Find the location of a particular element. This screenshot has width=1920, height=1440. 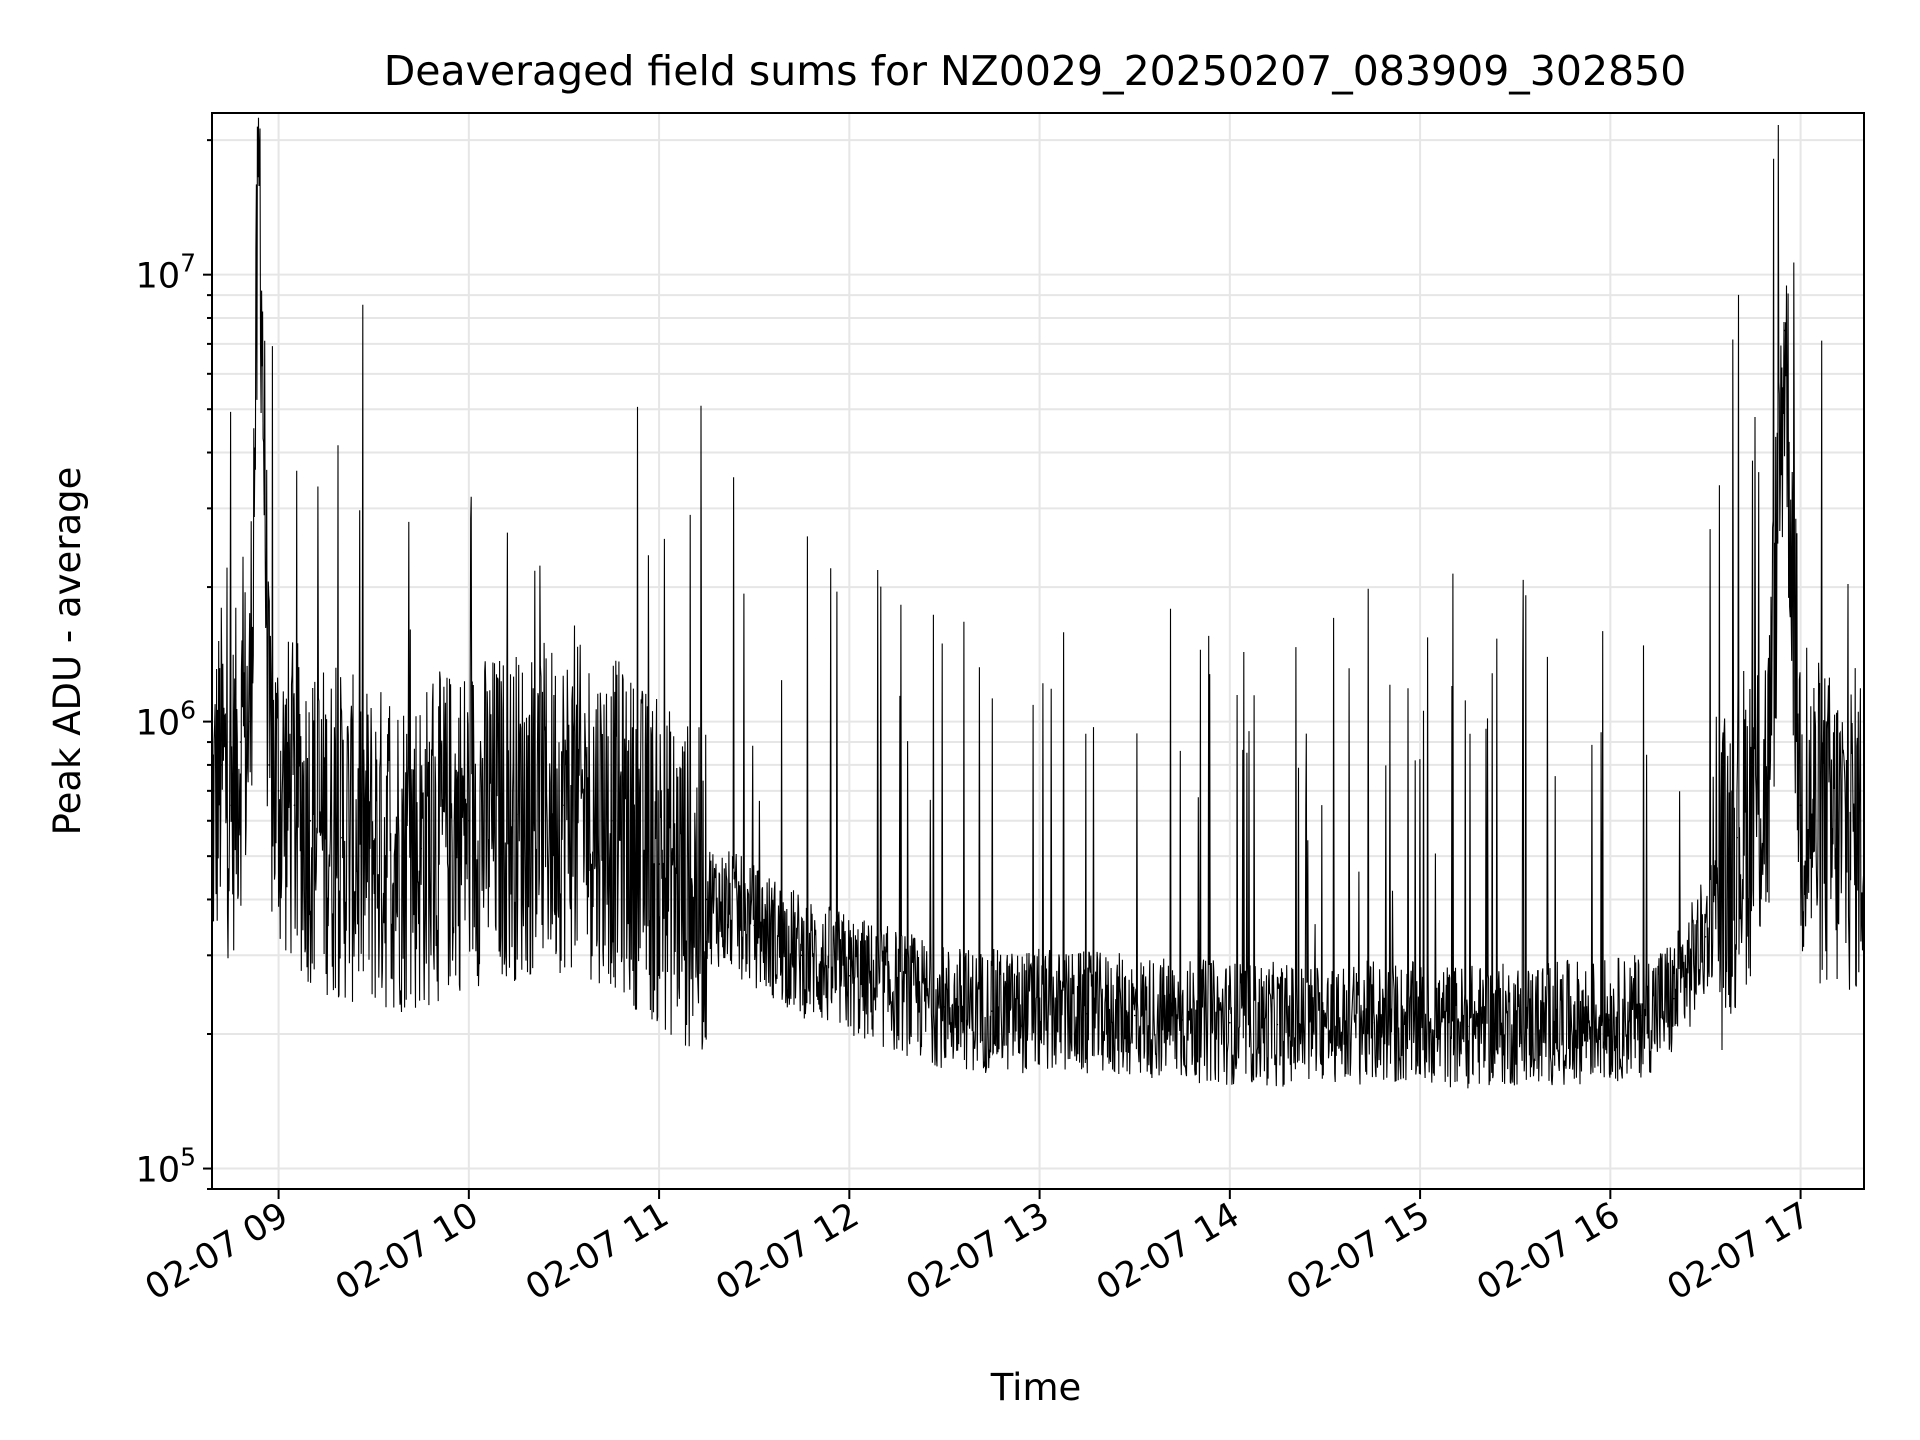

x-tick-label: 02-07 17 is located at coordinates (1739, 1251).